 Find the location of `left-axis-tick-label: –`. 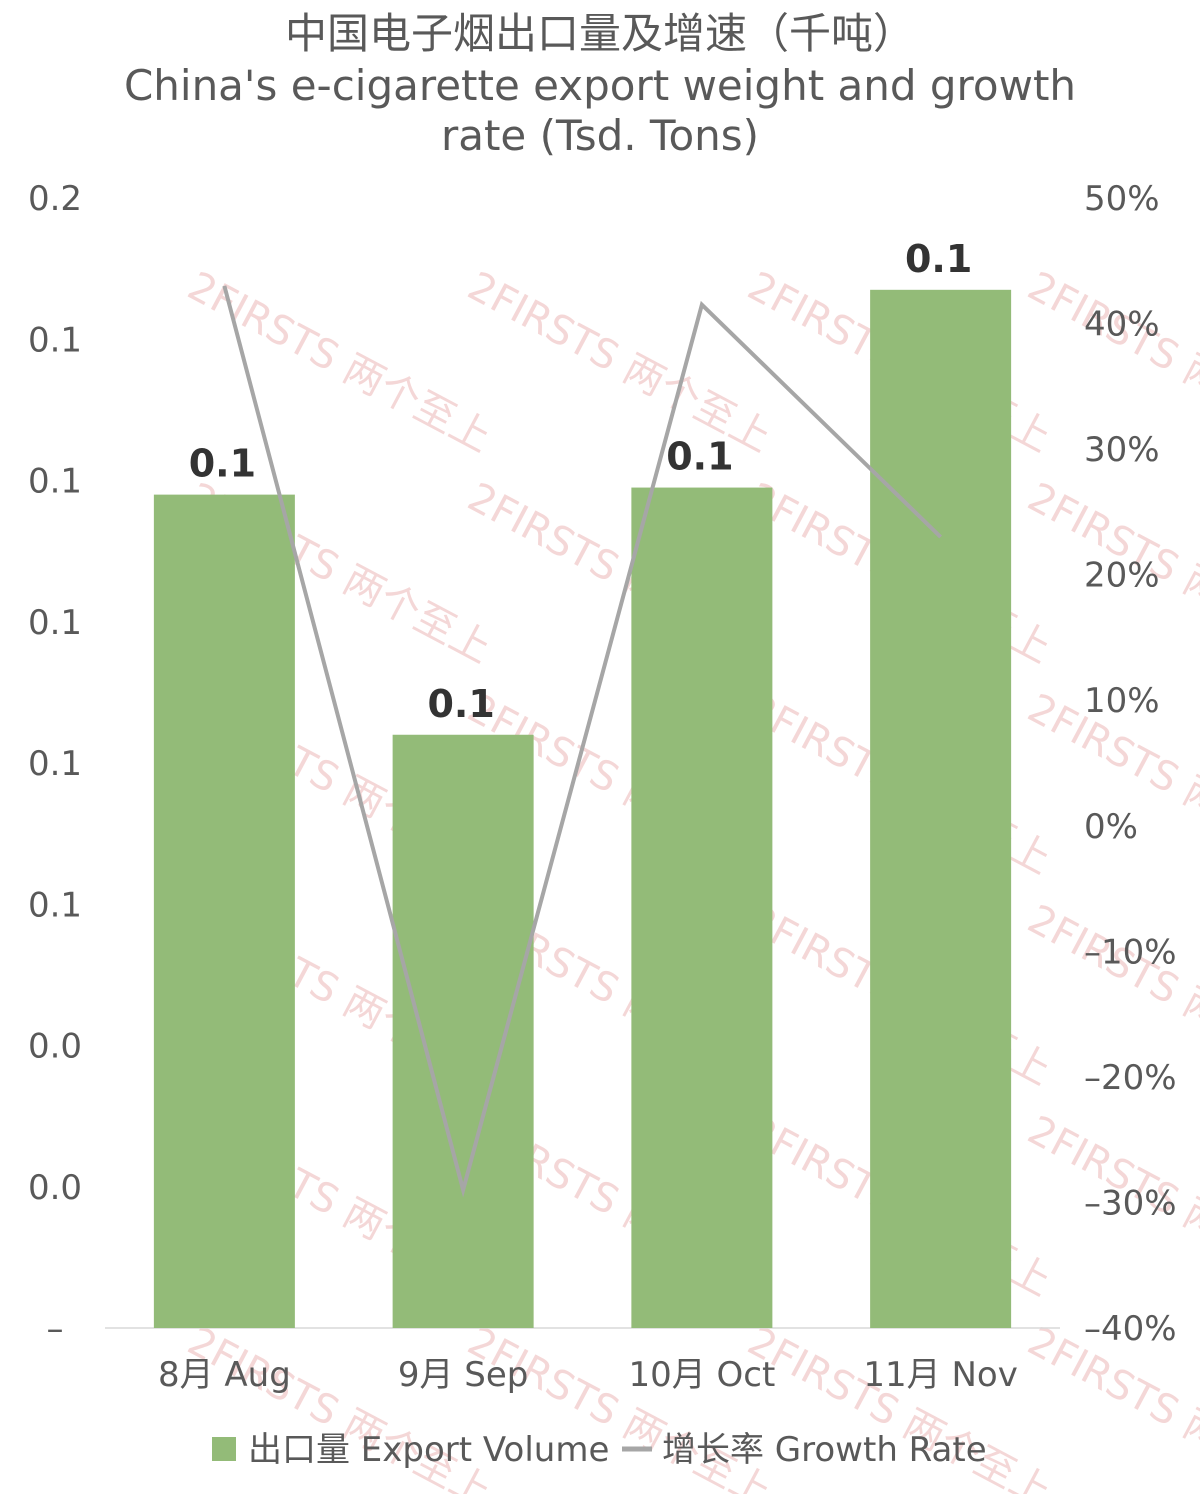

left-axis-tick-label: – is located at coordinates (55, 1329).